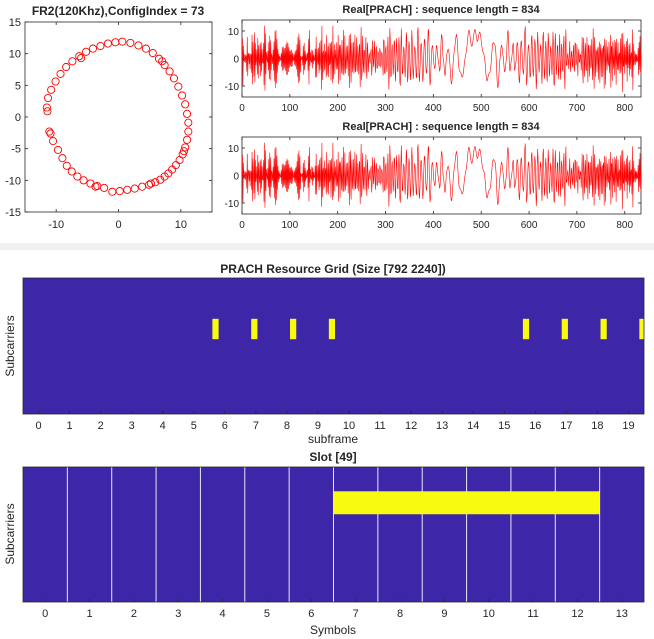 This screenshot has width=654, height=639. What do you see at coordinates (335, 421) in the screenshot?
I see `resource-grid-x-ticks: 0 1 2 3 4 5 6 7 8 9 10 11 12 13 14 15 16 17 18 19` at bounding box center [335, 421].